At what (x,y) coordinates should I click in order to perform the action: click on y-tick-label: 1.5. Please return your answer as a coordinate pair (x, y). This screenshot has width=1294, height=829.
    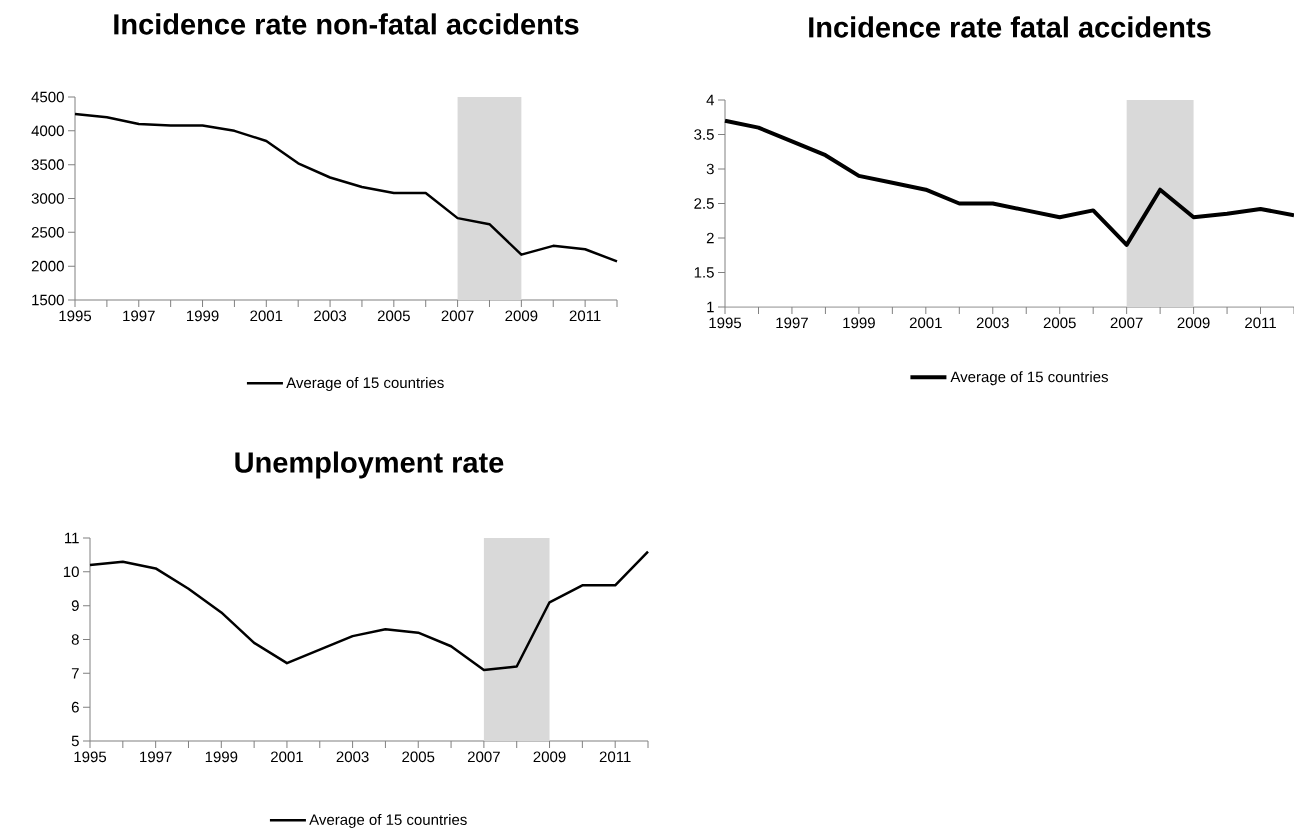
    Looking at the image, I should click on (704, 272).